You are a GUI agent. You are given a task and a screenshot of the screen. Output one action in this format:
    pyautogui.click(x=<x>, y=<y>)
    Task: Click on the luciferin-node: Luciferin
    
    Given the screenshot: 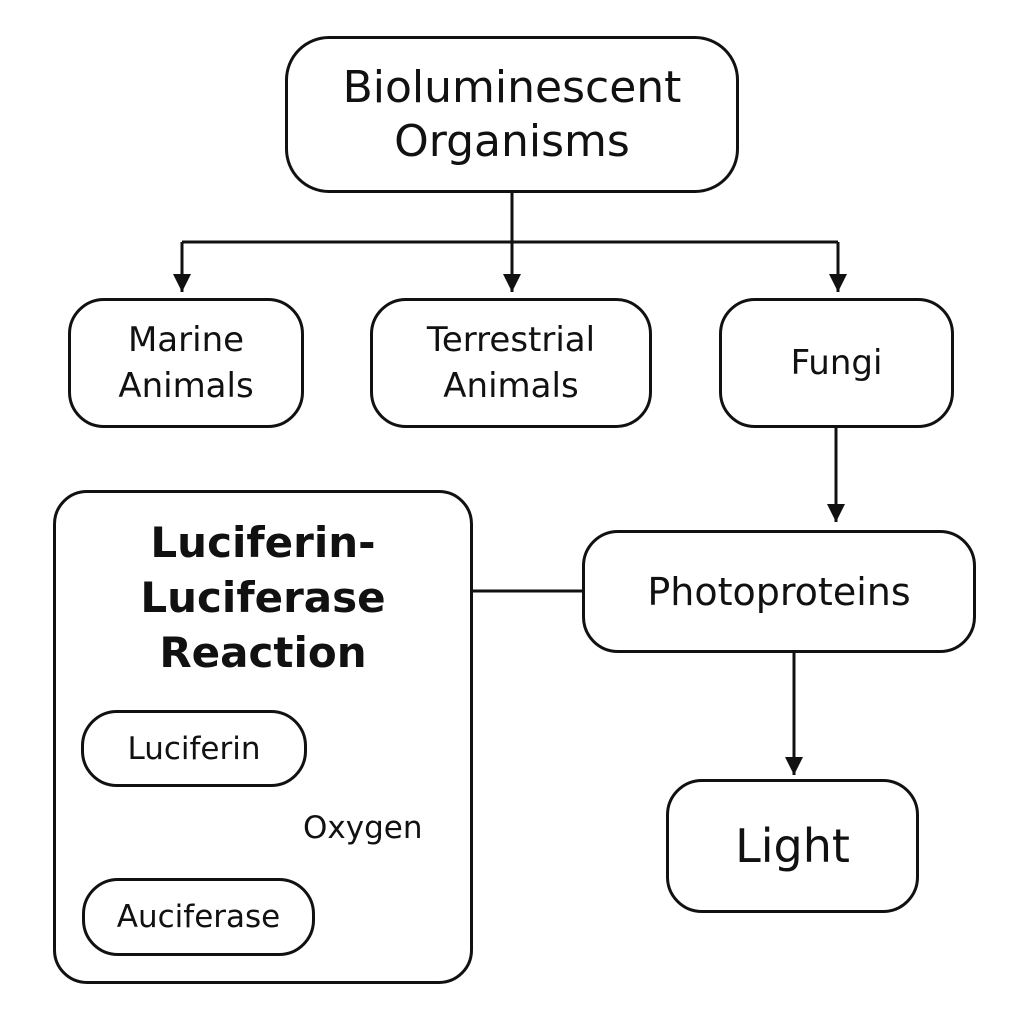 What is the action you would take?
    pyautogui.click(x=194, y=748)
    